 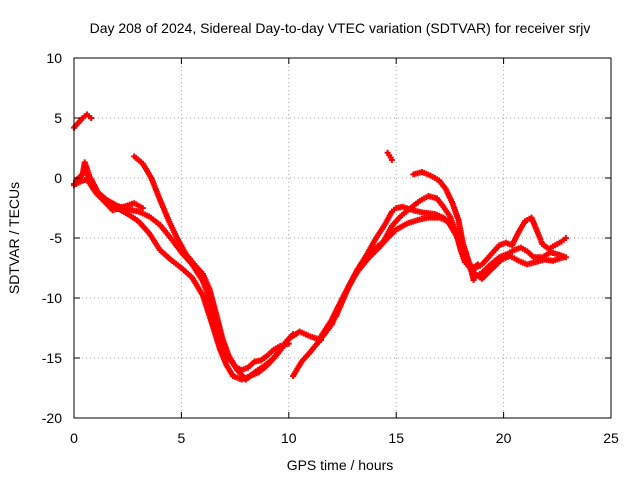 I want to click on x-tick-label: 5, so click(x=182, y=438).